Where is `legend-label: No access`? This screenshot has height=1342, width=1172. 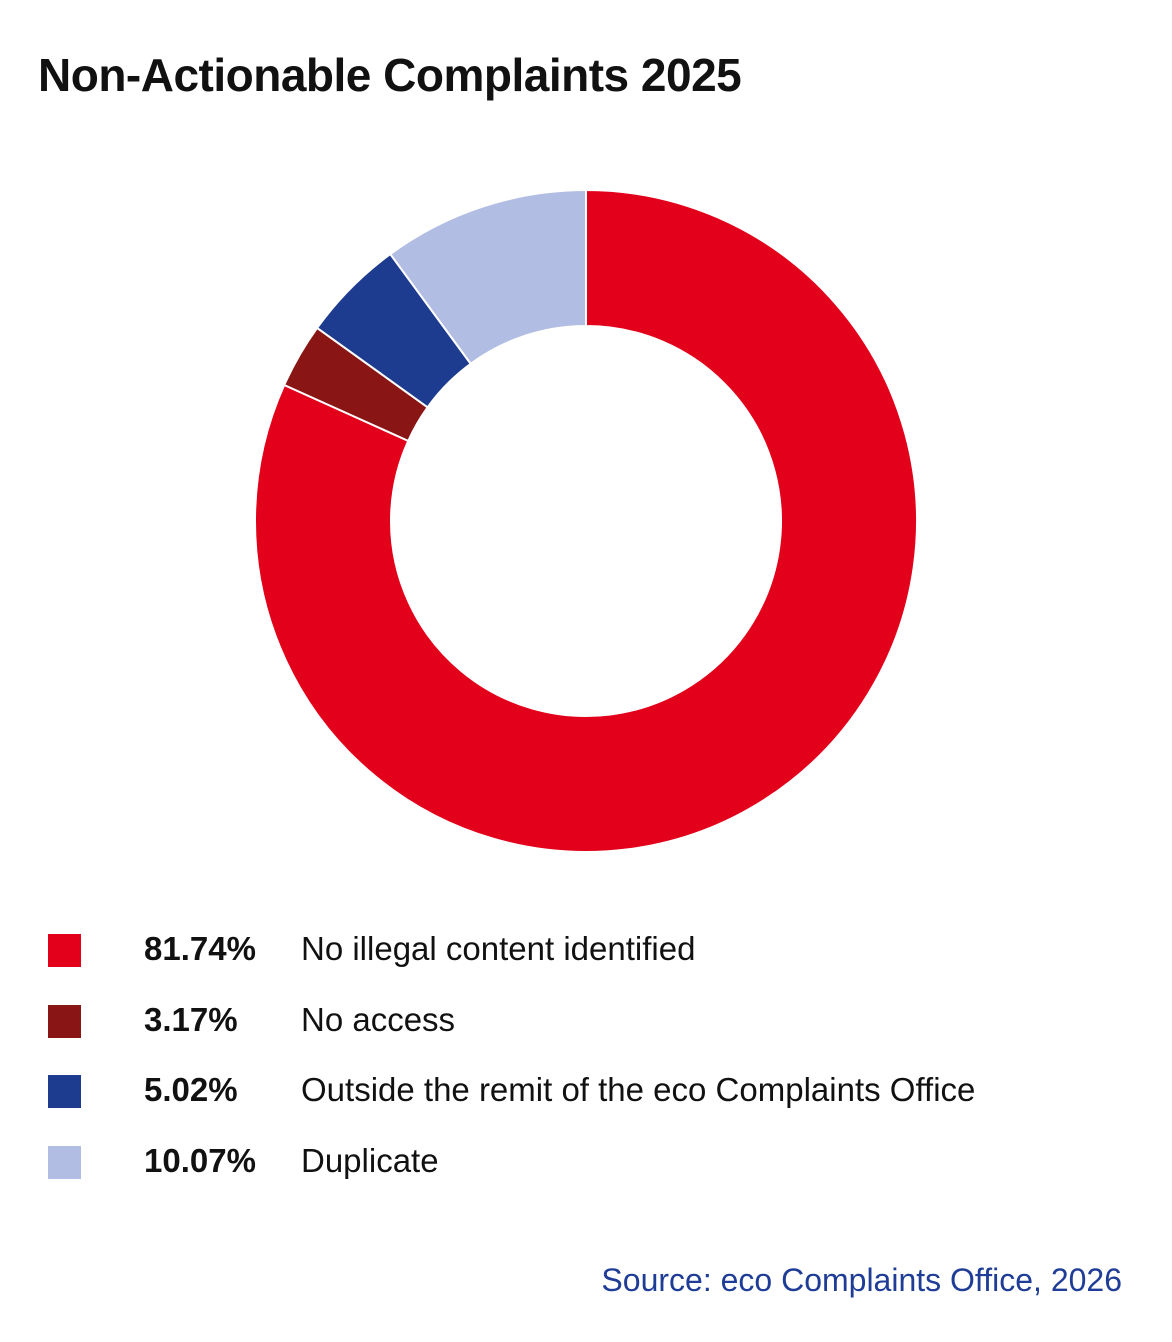 legend-label: No access is located at coordinates (378, 1019).